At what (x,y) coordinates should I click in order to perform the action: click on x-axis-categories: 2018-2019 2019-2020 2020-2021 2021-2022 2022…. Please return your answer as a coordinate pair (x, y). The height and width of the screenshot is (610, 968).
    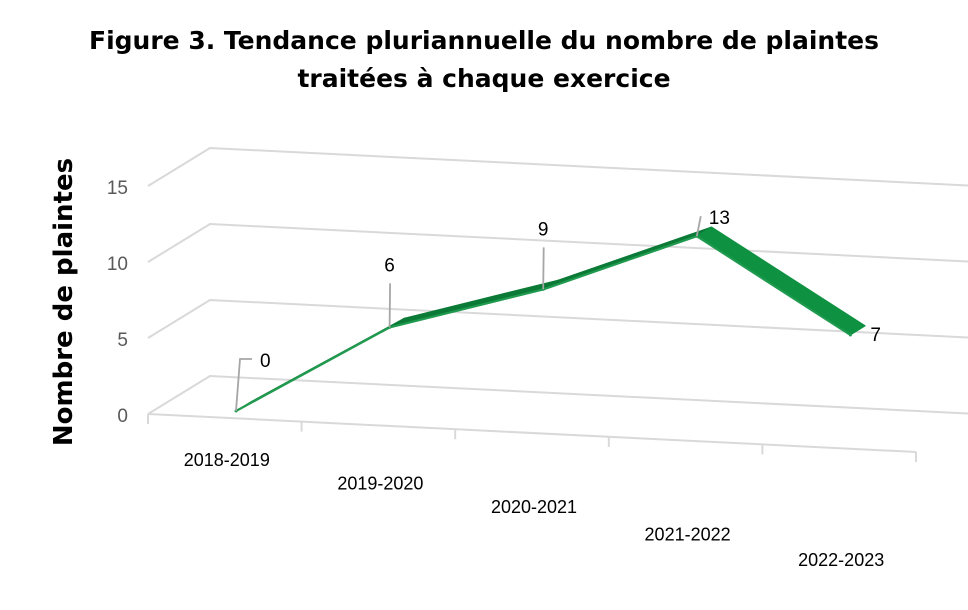
    Looking at the image, I should click on (534, 510).